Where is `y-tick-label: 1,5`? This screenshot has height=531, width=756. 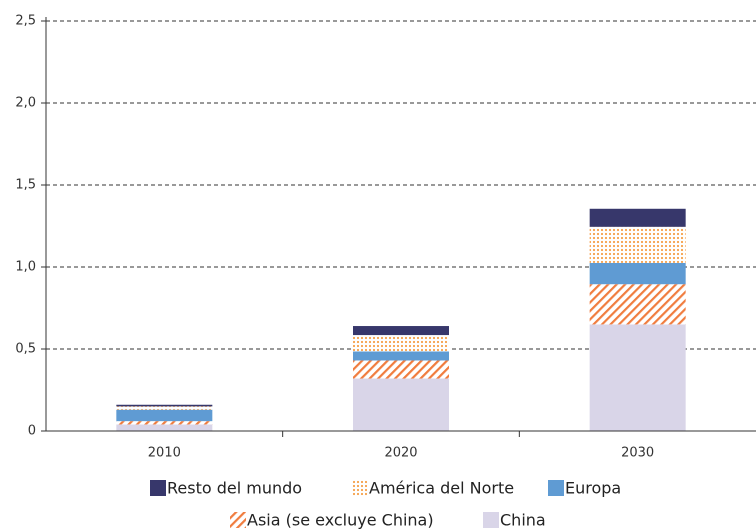
y-tick-label: 1,5 is located at coordinates (25, 185).